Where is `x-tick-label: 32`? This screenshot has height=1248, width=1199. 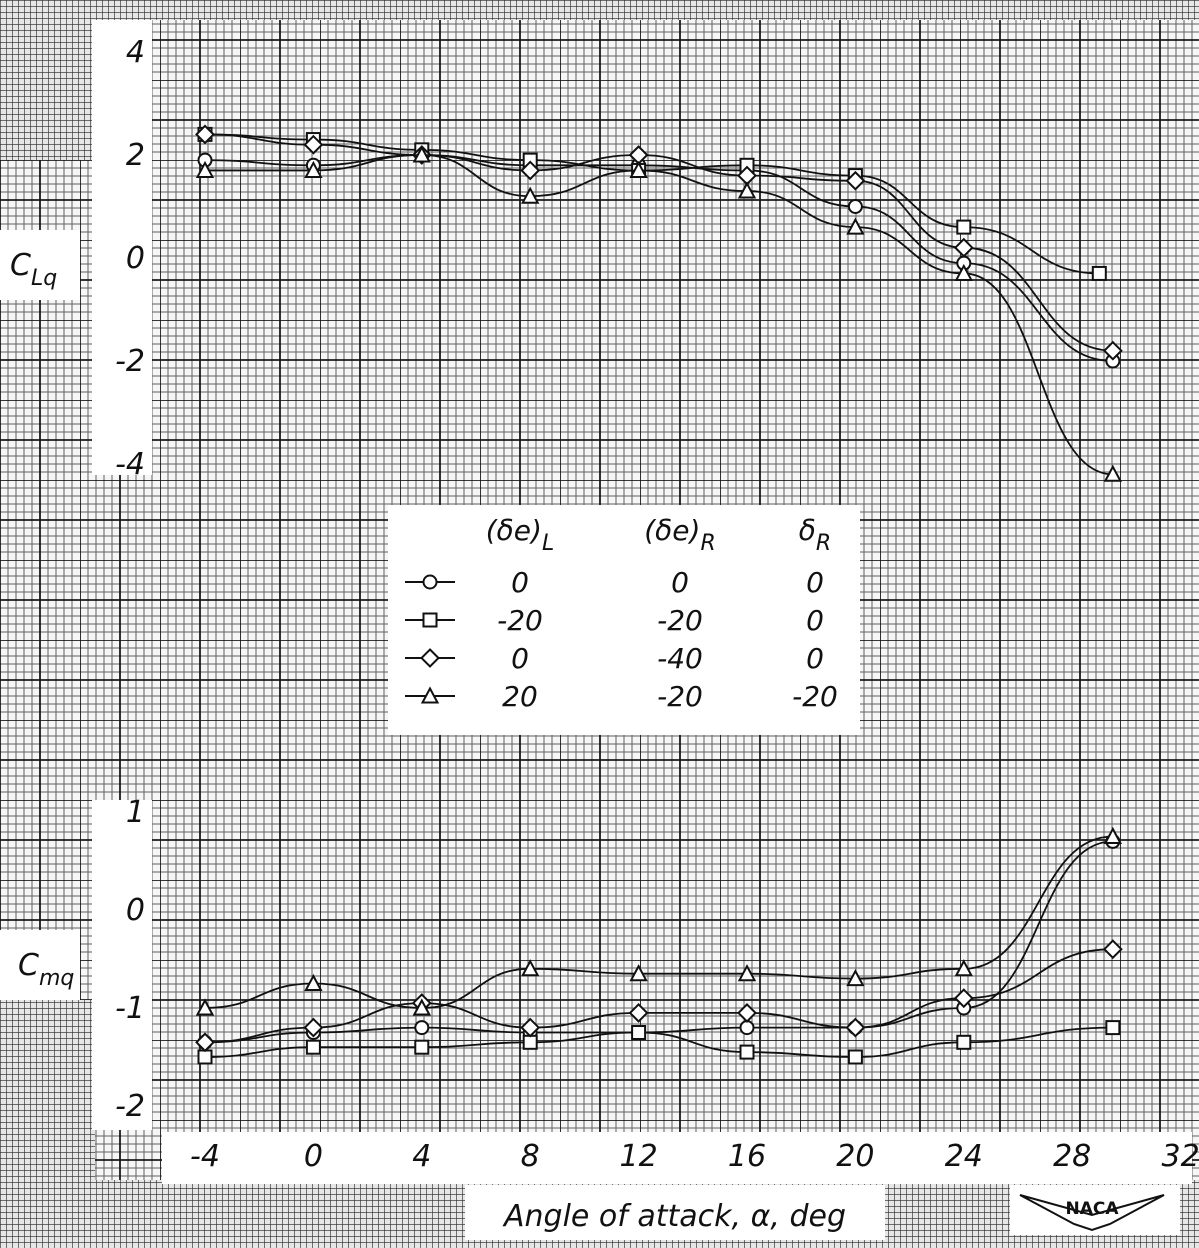 x-tick-label: 32 is located at coordinates (1180, 1156).